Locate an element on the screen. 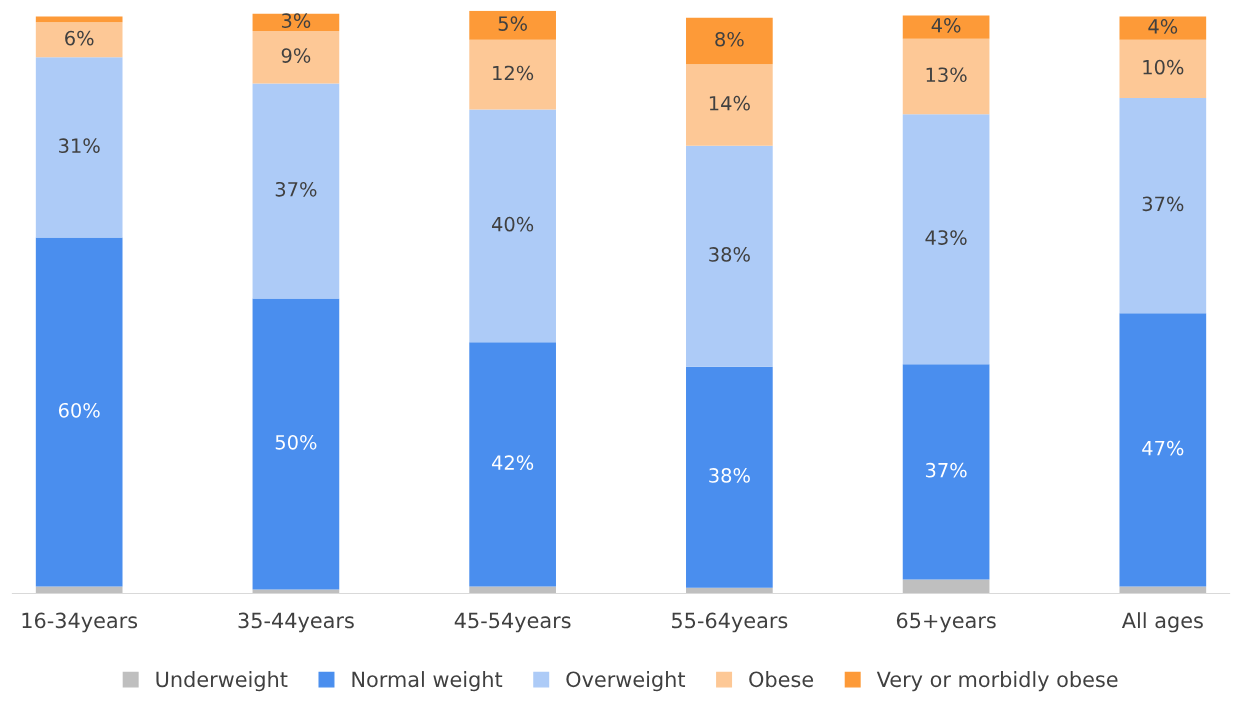 This screenshot has height=715, width=1242. x-tick-label: 35-44years is located at coordinates (296, 622).